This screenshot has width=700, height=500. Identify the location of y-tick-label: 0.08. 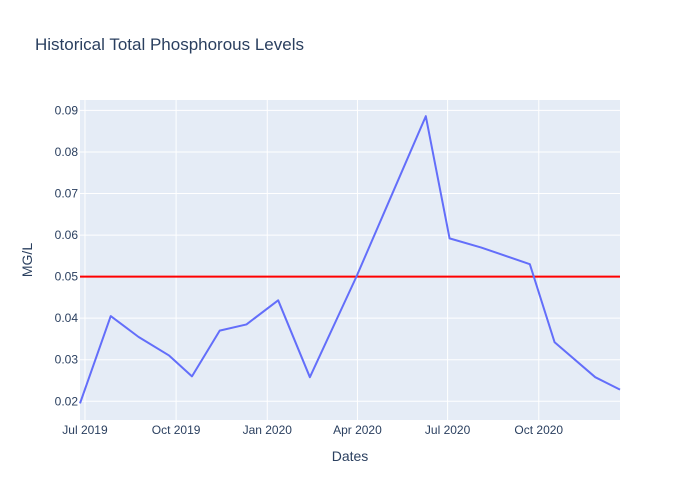
(67, 152).